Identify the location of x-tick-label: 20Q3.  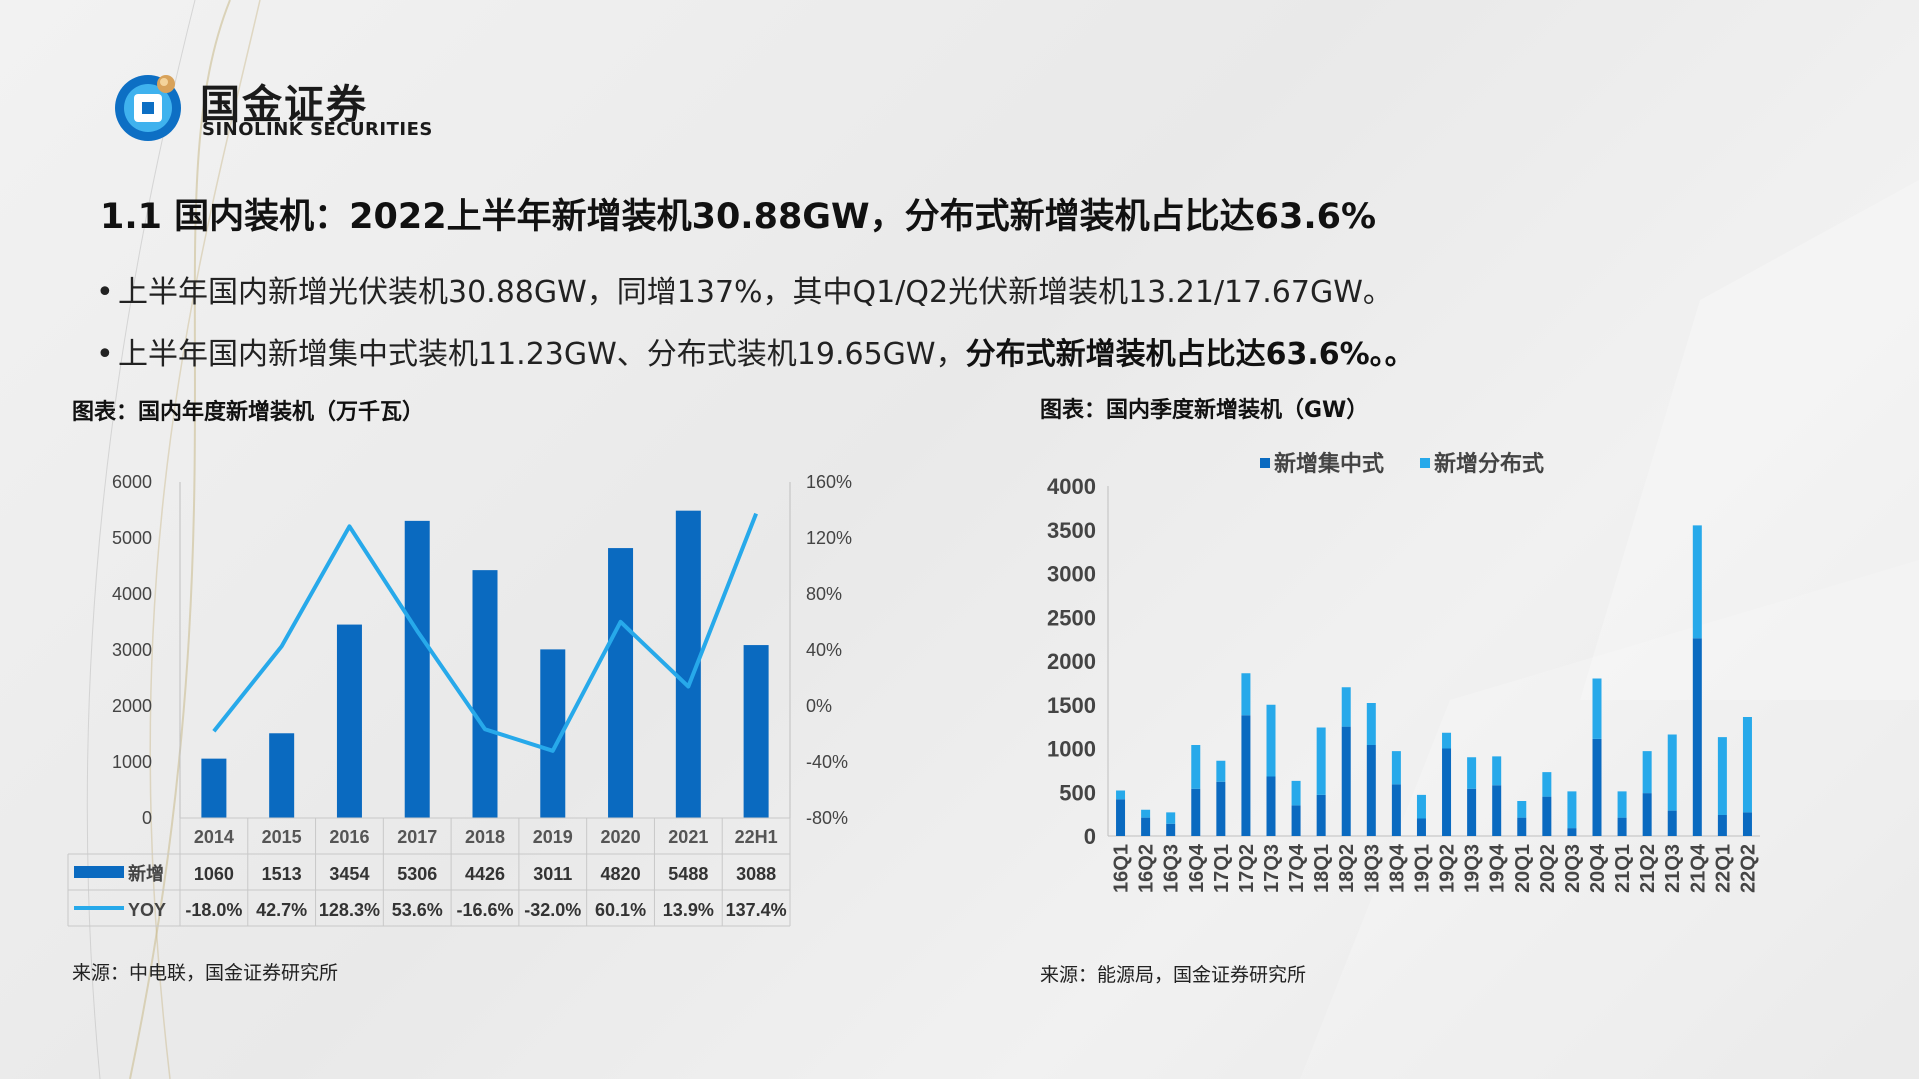
(1573, 868).